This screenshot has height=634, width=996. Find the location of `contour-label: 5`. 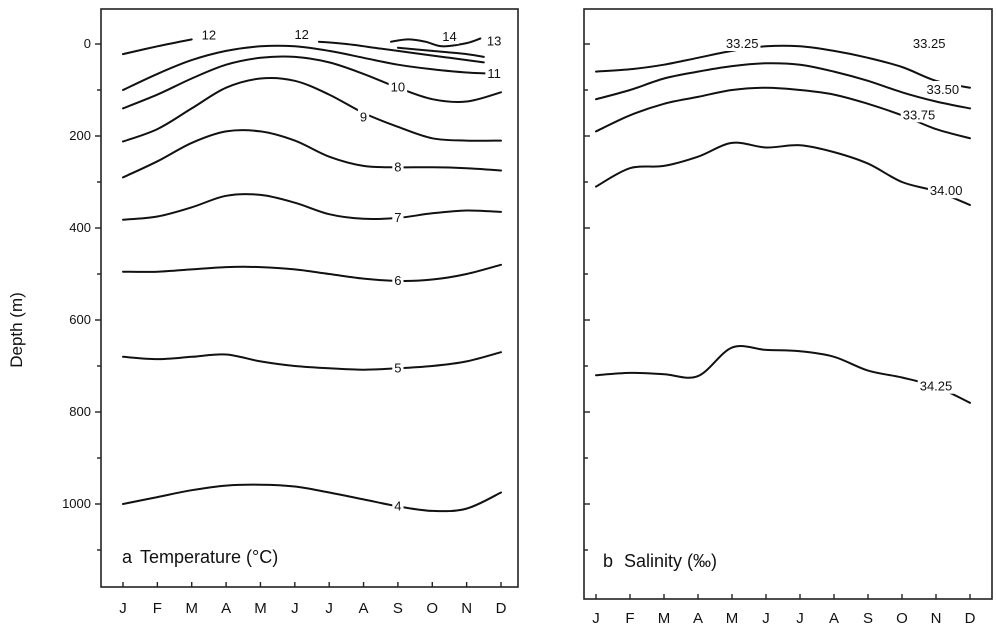

contour-label: 5 is located at coordinates (397, 367).